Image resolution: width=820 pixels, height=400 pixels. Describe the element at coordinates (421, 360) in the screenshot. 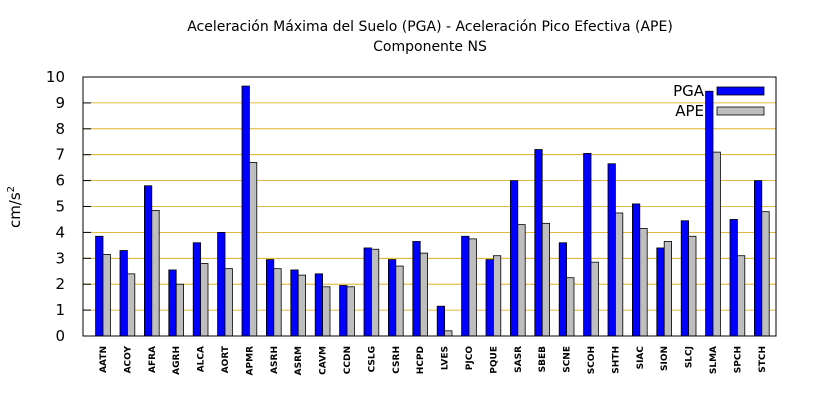

I see `x-tick-label: HCPD` at that location.